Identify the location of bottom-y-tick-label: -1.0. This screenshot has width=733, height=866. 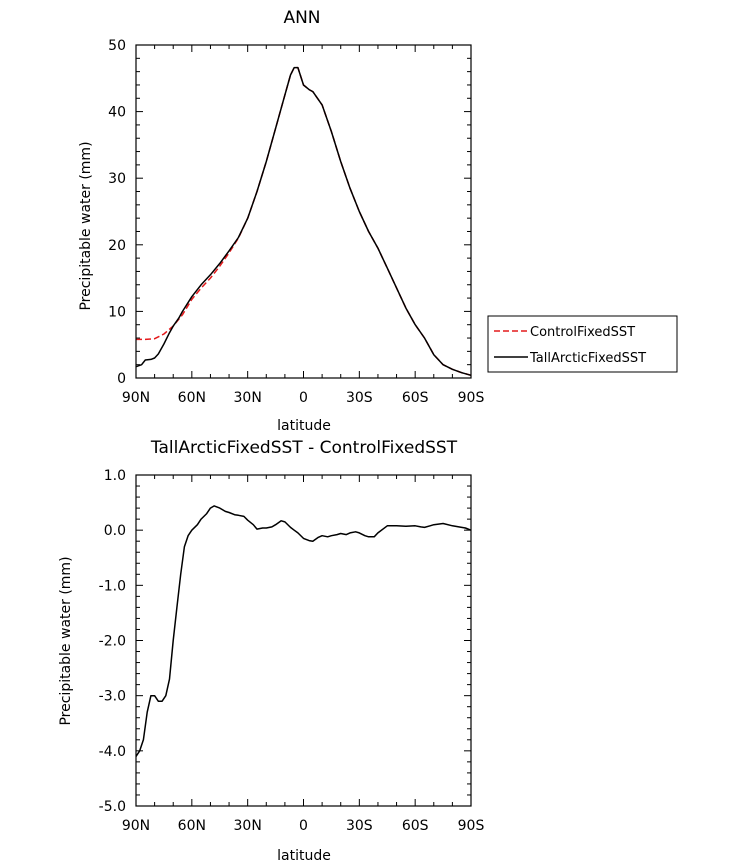
(112, 586).